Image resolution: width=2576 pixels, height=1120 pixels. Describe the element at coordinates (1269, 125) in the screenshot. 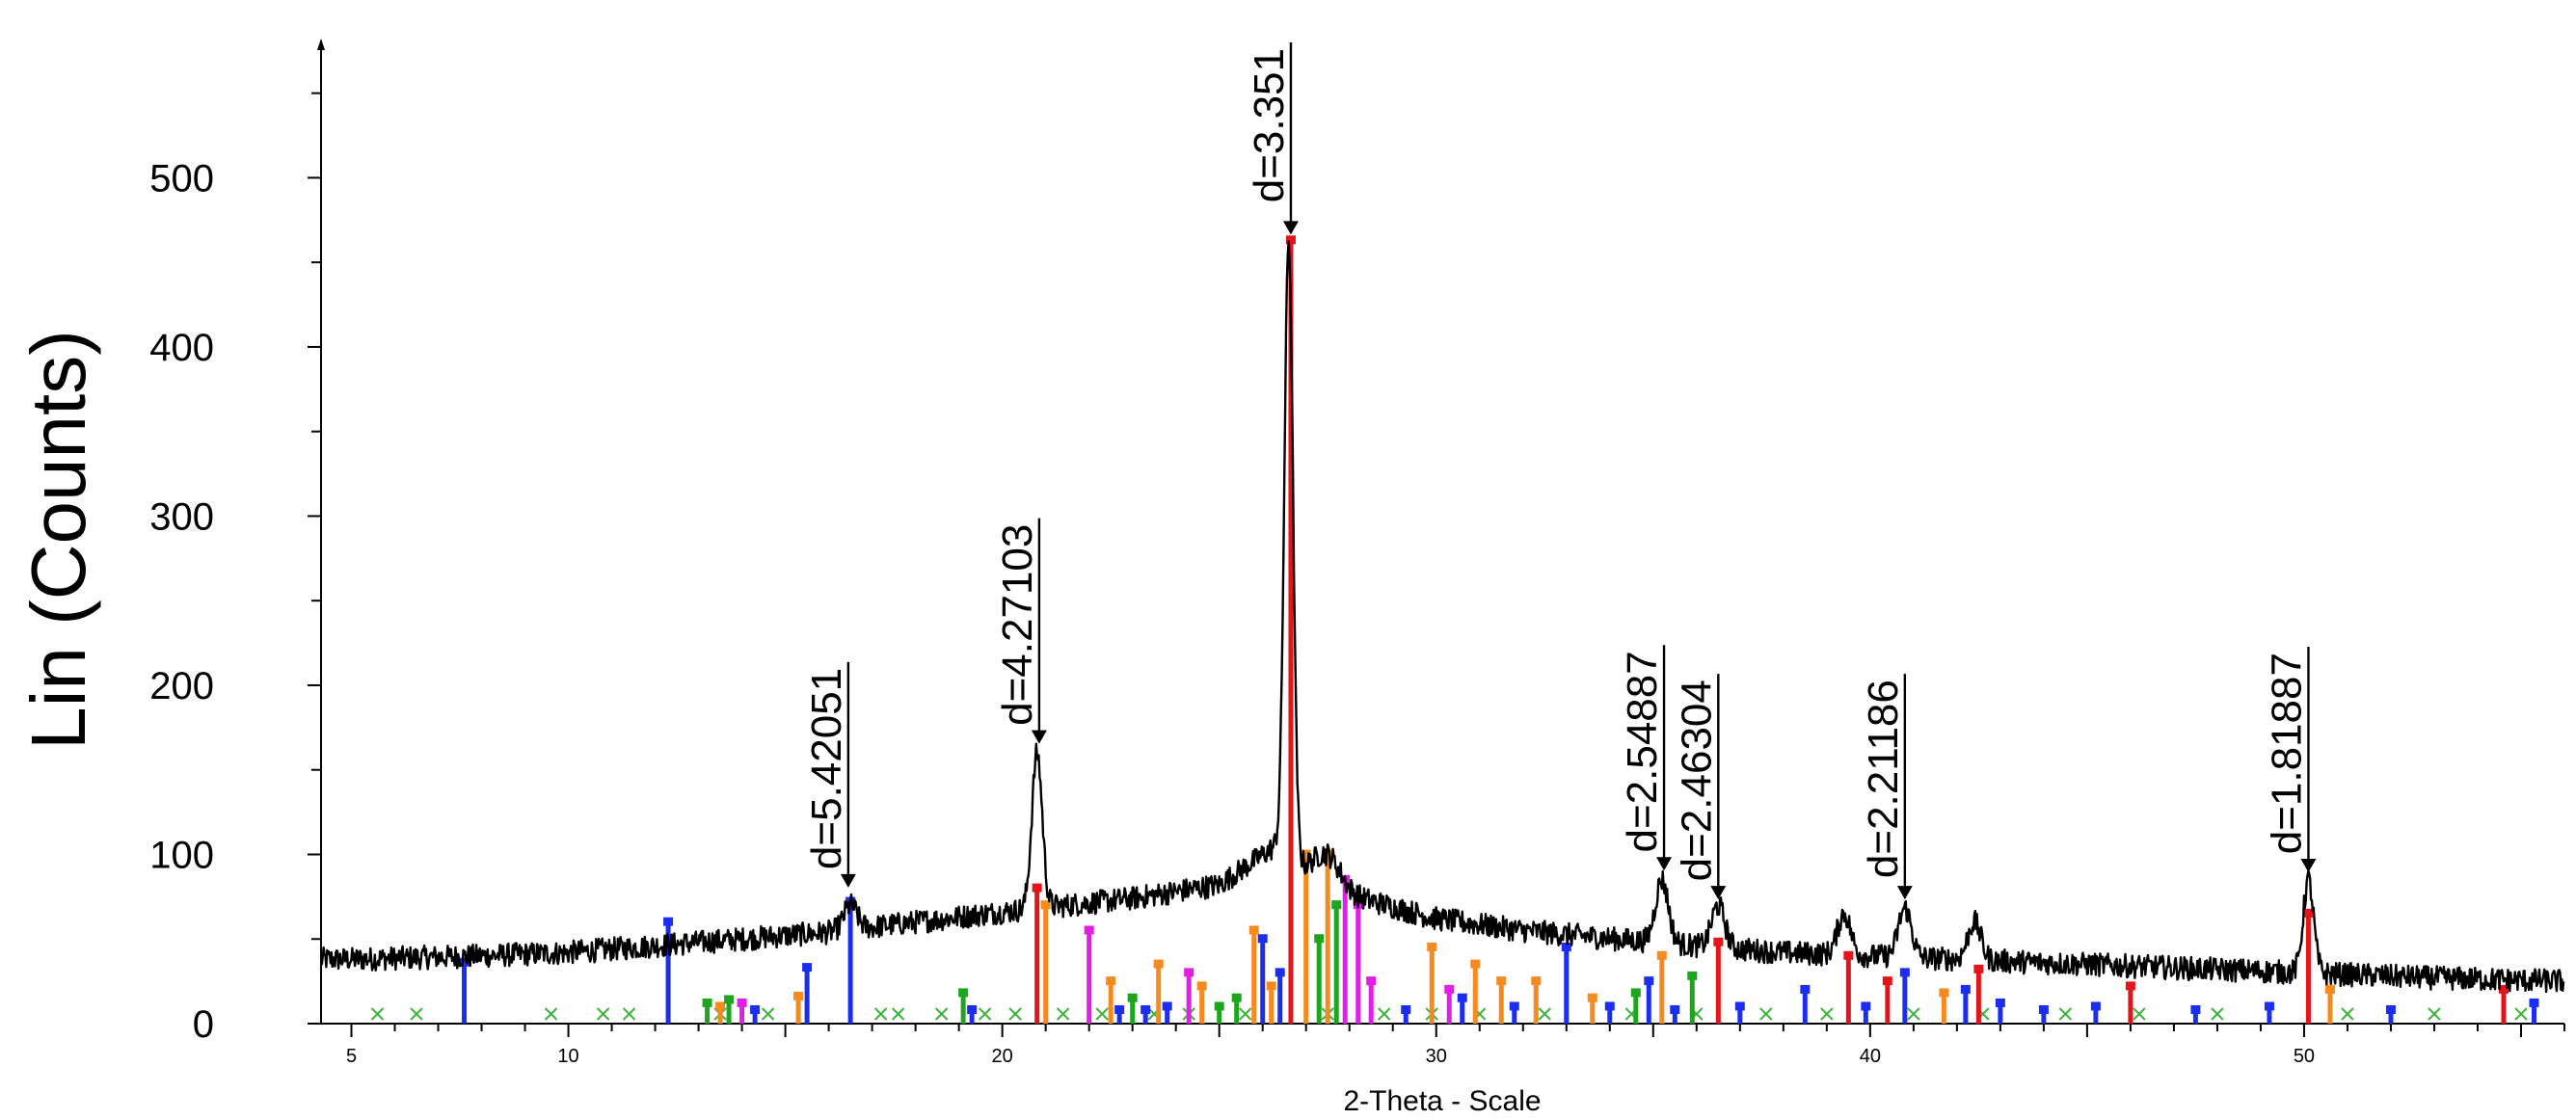

I see `peak-d-label: d=3.351` at that location.